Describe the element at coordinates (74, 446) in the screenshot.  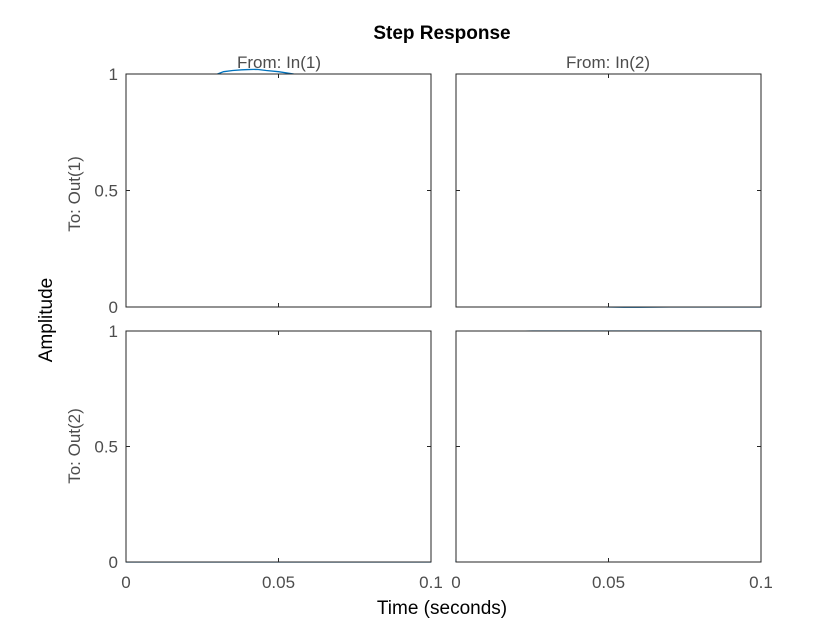
I see `row-label-out2: To: Out(2)` at that location.